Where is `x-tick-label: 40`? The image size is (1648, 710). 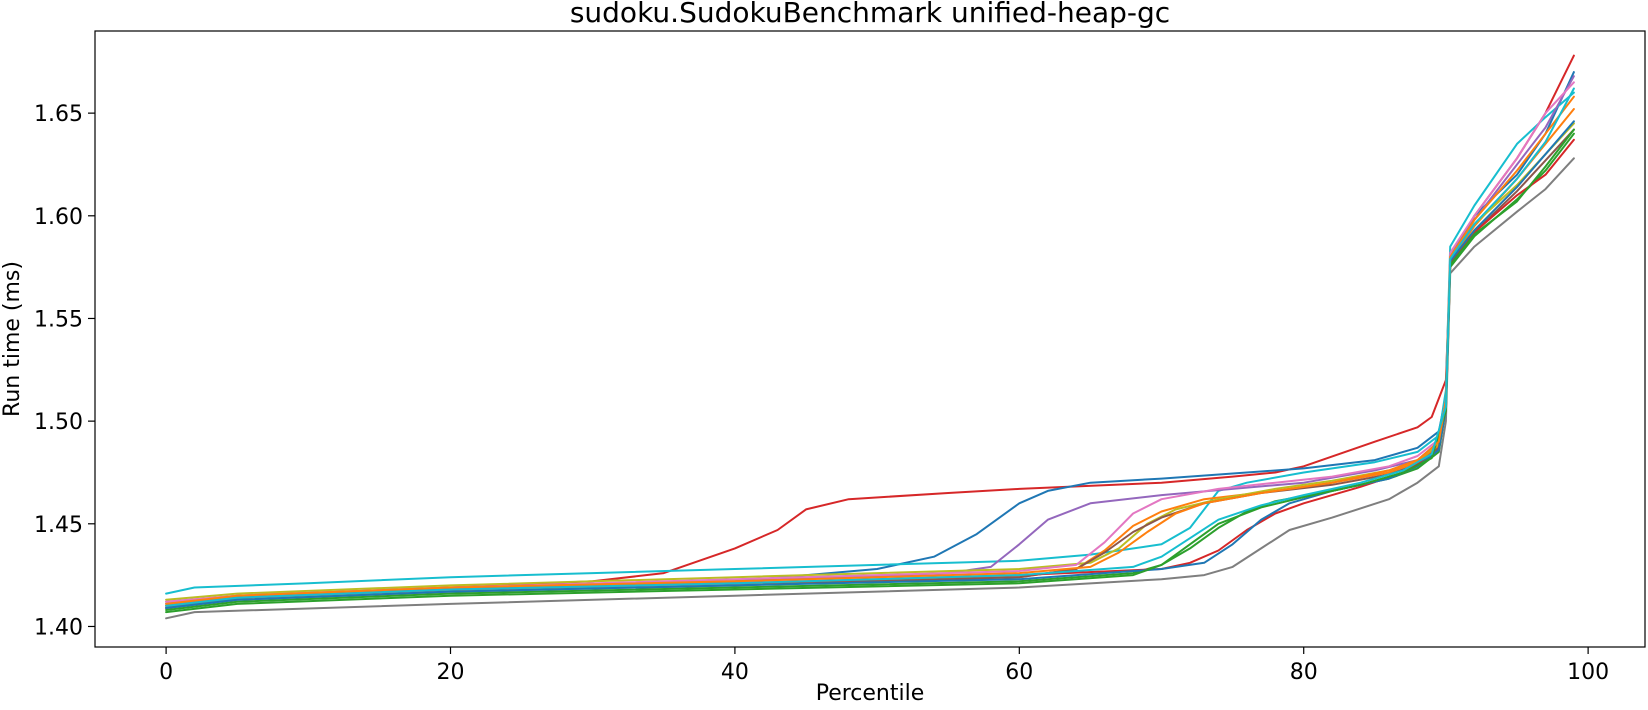
x-tick-label: 40 is located at coordinates (735, 672).